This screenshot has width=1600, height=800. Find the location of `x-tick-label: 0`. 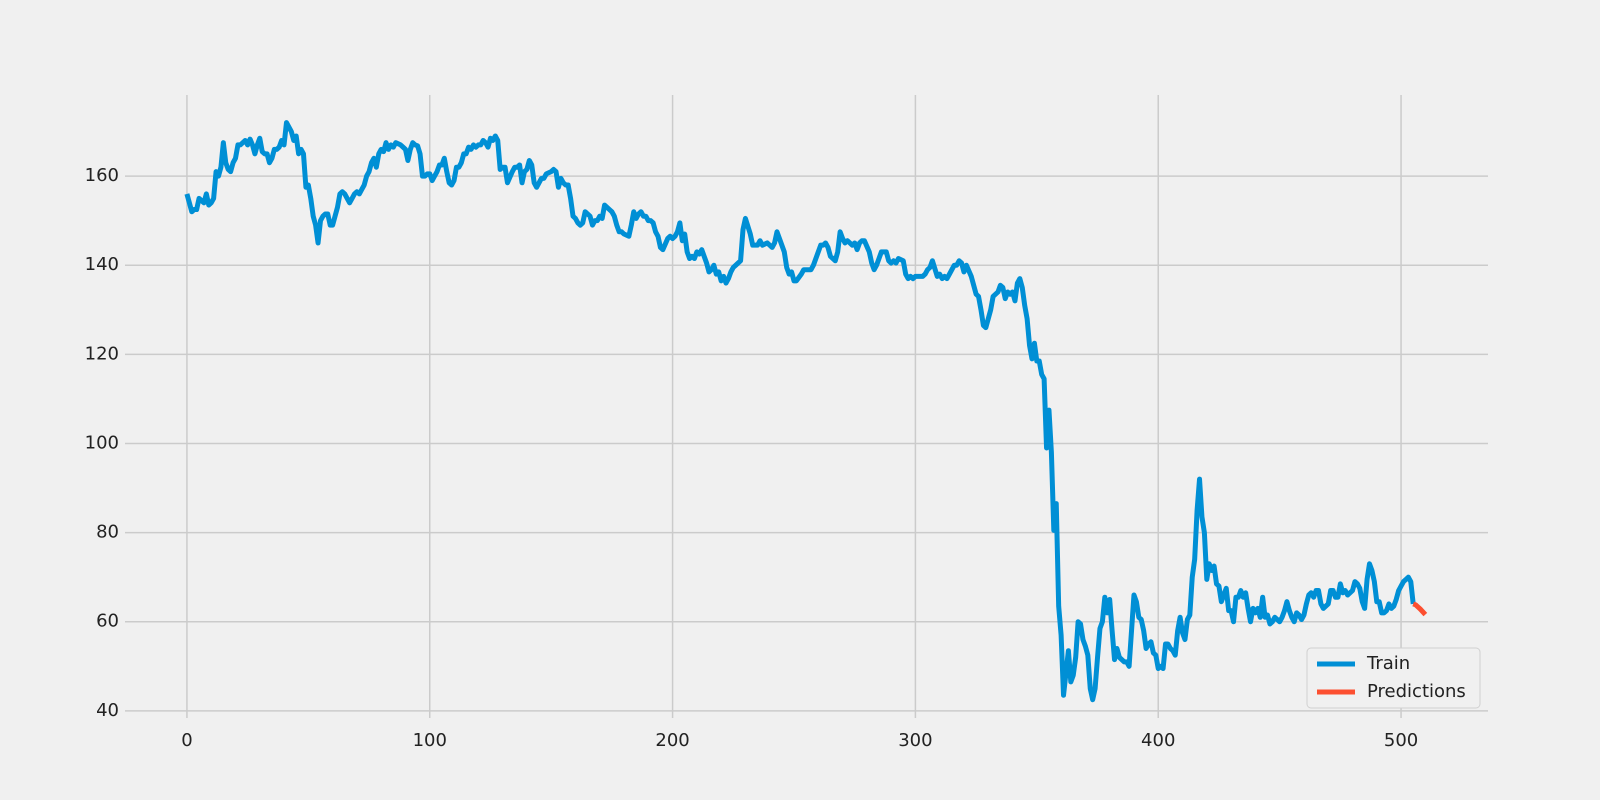

x-tick-label: 0 is located at coordinates (186, 740).